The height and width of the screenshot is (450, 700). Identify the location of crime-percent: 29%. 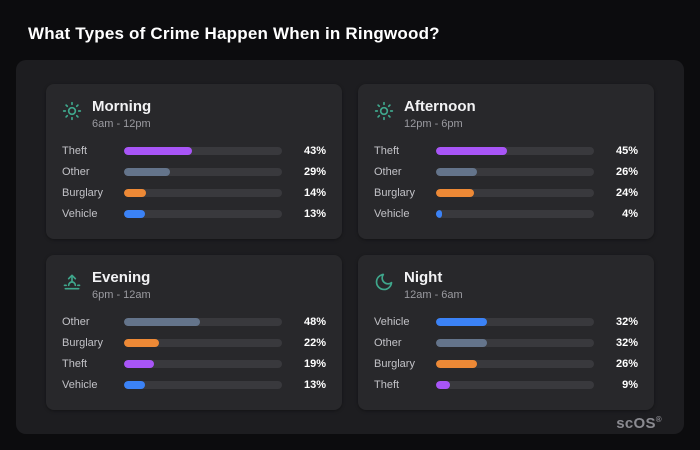
(314, 171).